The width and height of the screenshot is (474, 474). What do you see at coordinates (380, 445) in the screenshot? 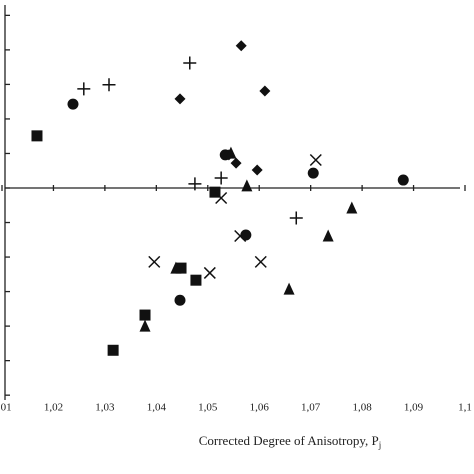
I see `x-axis-label-sub: j` at bounding box center [380, 445].